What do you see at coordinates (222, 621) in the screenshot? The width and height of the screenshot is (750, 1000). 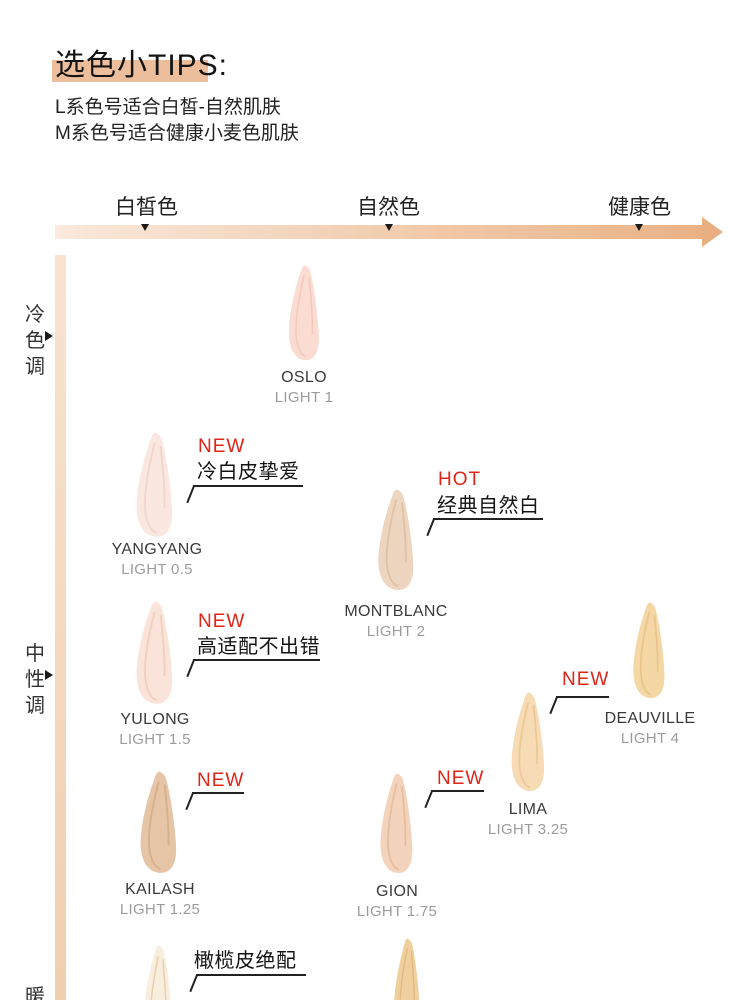 I see `new-badge-yulong: NEW` at bounding box center [222, 621].